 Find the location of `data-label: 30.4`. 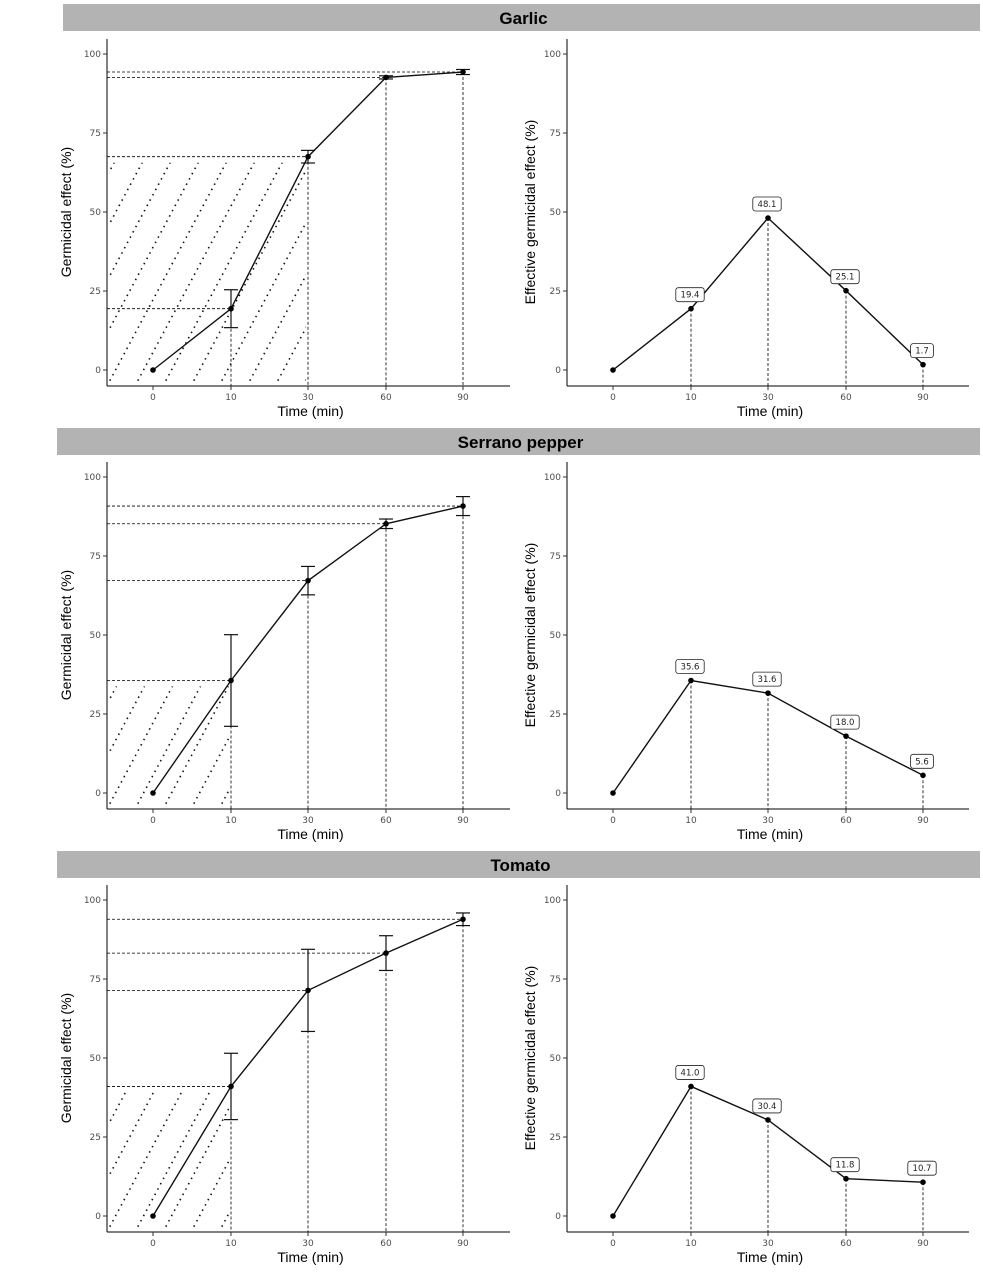

data-label: 30.4 is located at coordinates (767, 1106).